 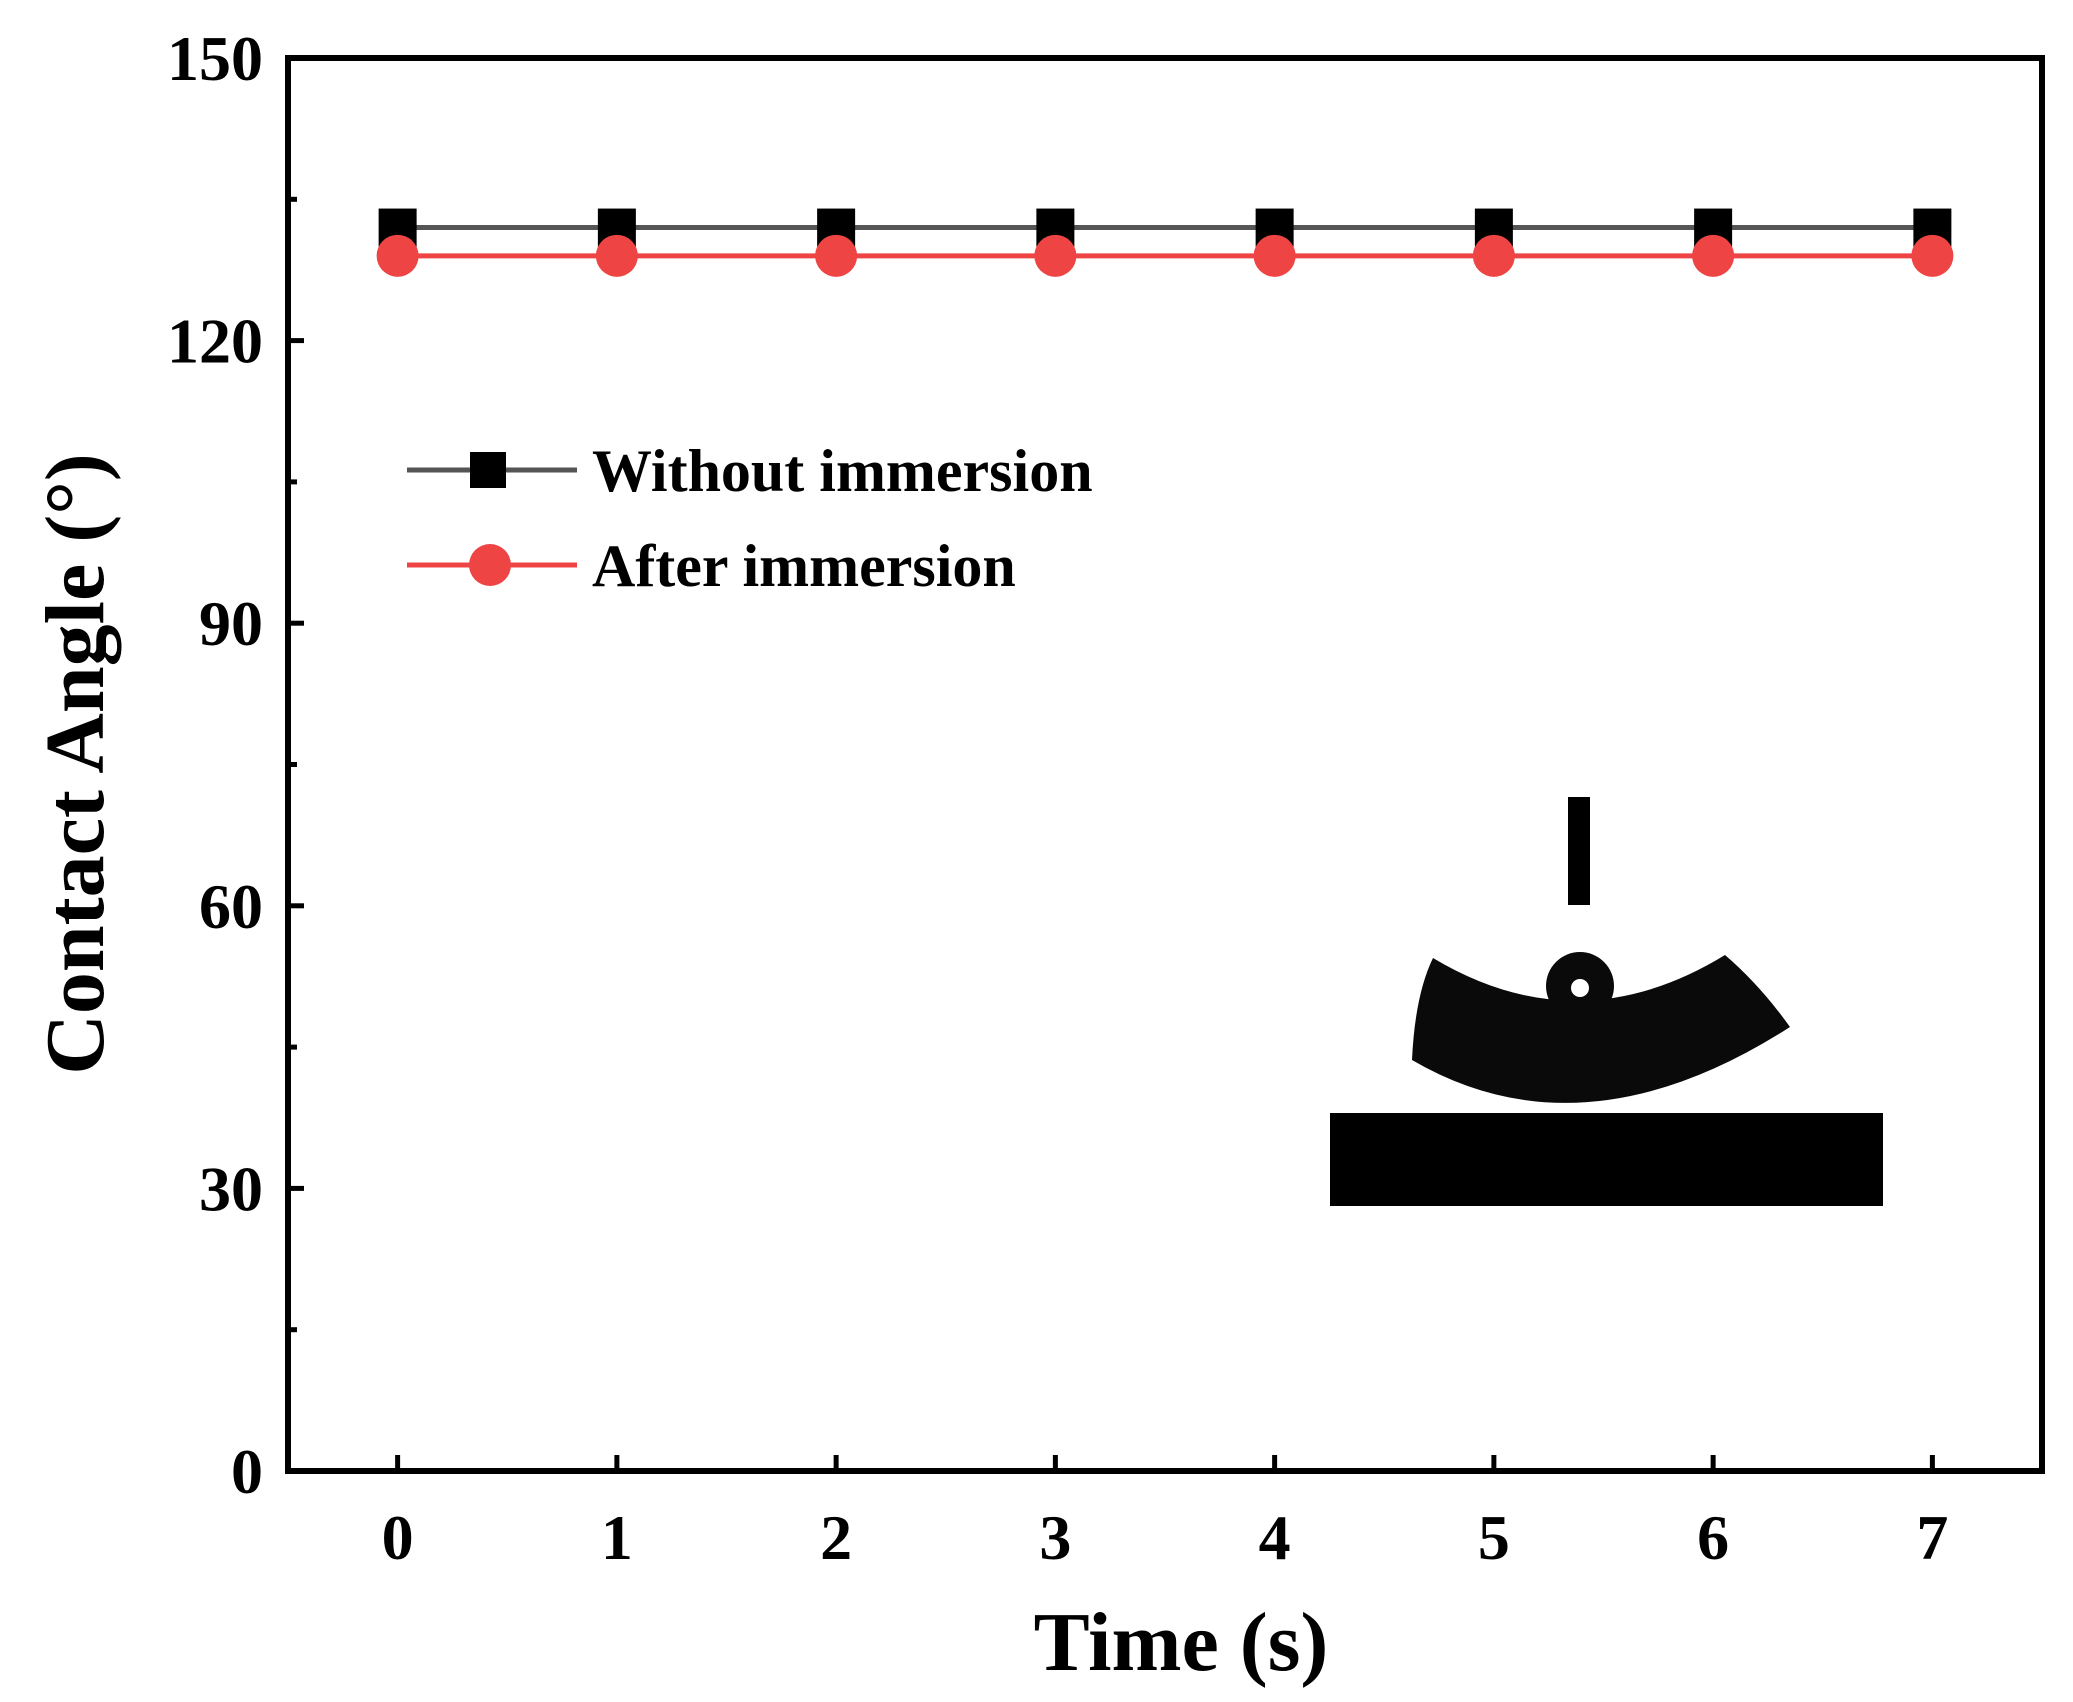 What do you see at coordinates (1165, 242) in the screenshot?
I see `series-layer` at bounding box center [1165, 242].